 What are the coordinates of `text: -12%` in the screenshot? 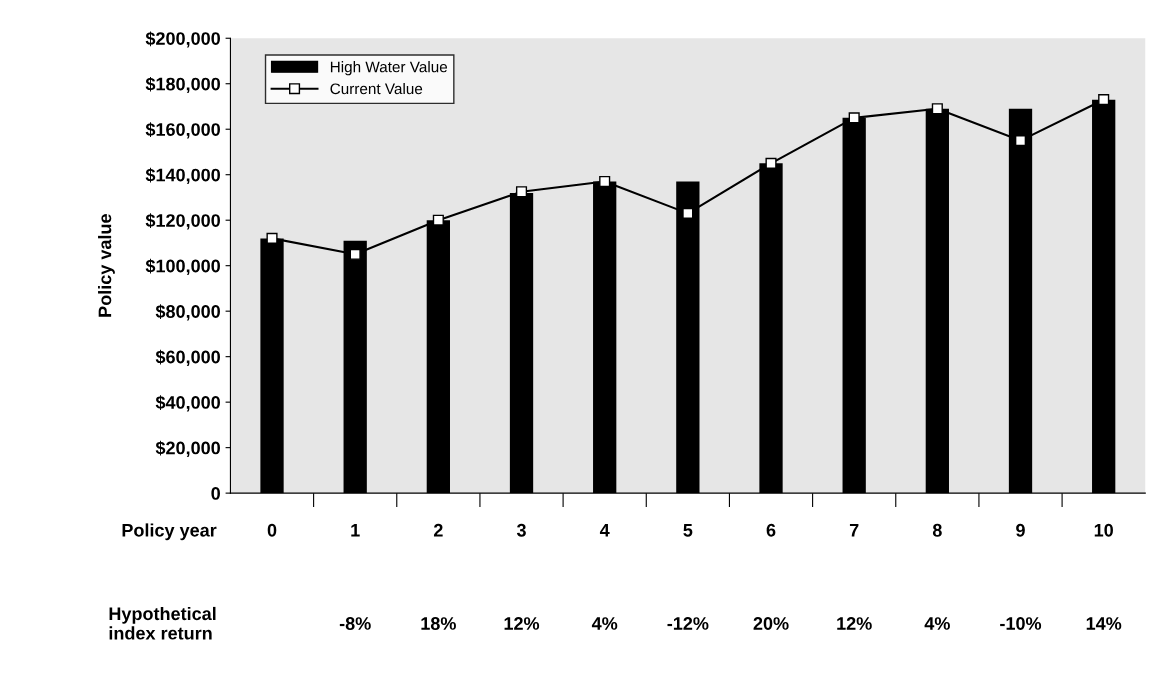 It's located at (688, 623).